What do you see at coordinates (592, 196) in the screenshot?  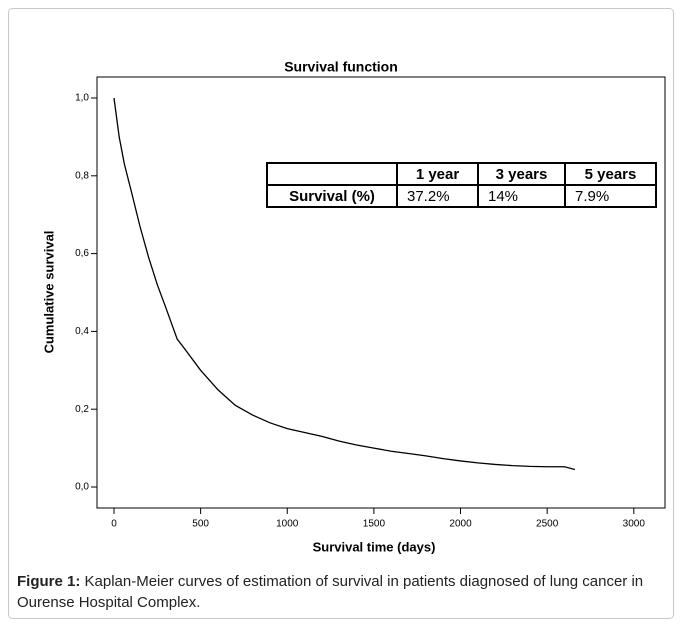 I see `table-cell: 7.9%` at bounding box center [592, 196].